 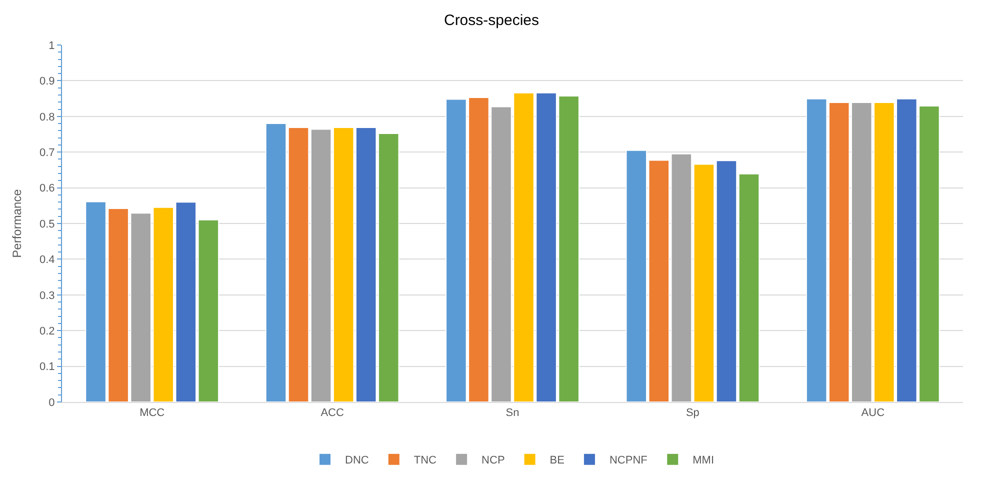 I want to click on y-tick-label: 0.8, so click(x=47, y=117).